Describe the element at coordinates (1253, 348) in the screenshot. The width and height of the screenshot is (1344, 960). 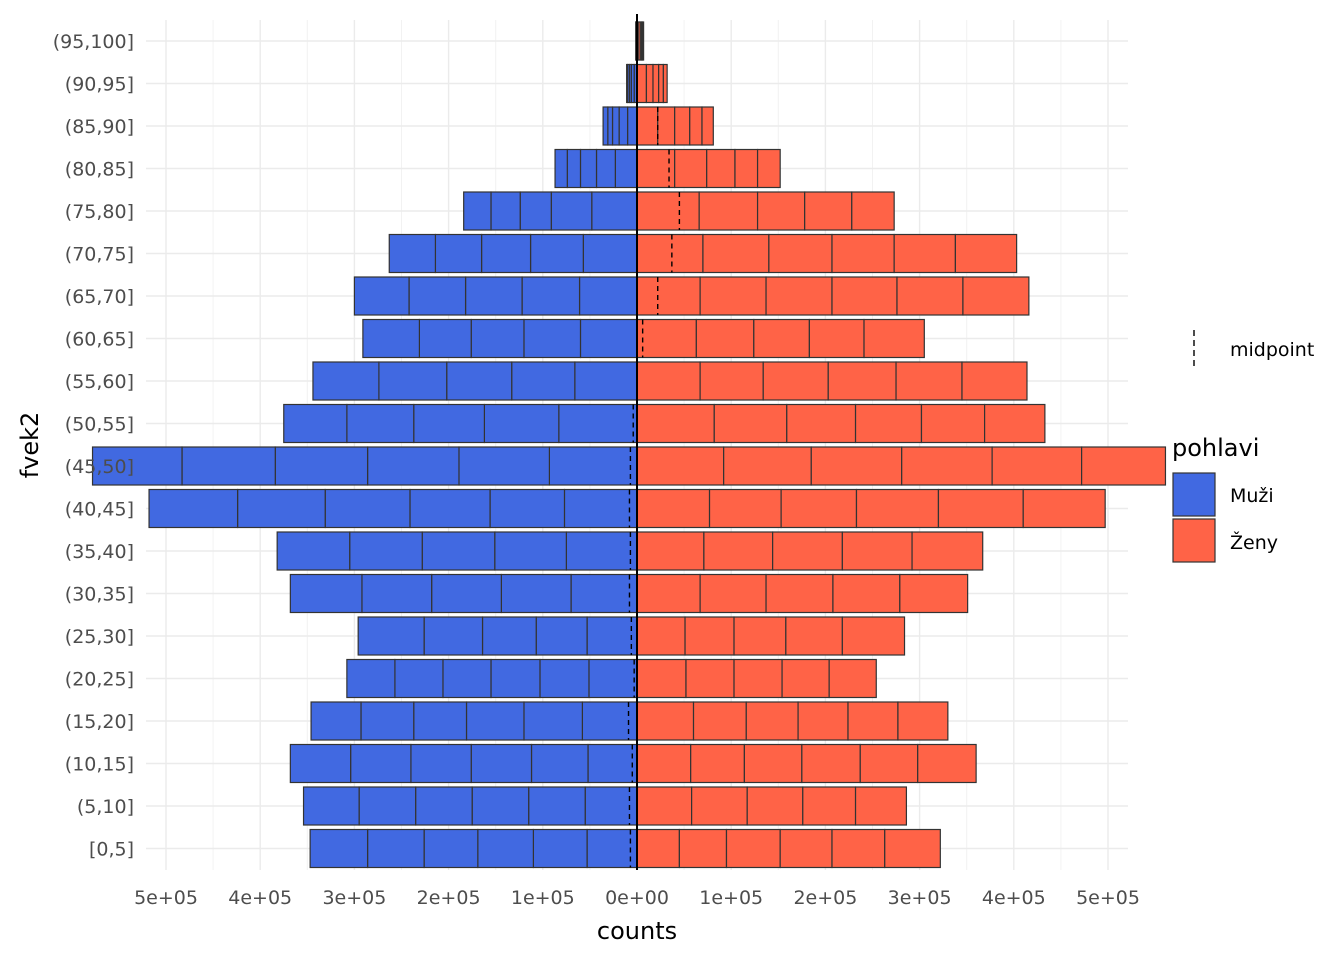
I see `legend-midpoint: midpoint` at that location.